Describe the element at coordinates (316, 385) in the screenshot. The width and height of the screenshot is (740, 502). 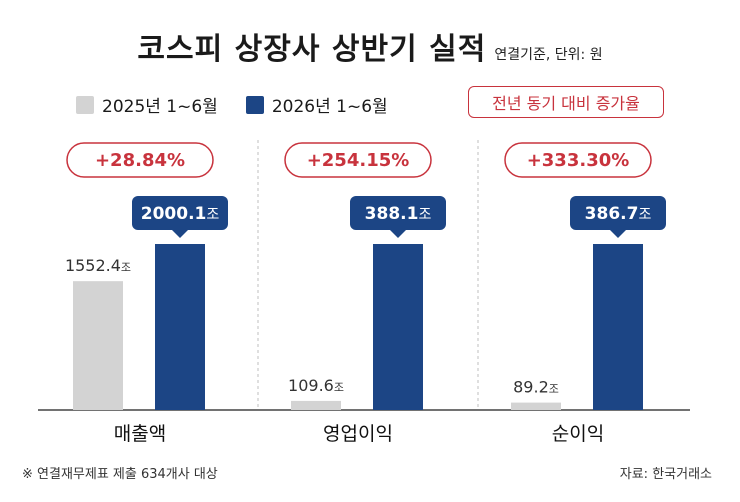
I see `value-label-2025-operating-profit: 109.6조` at that location.